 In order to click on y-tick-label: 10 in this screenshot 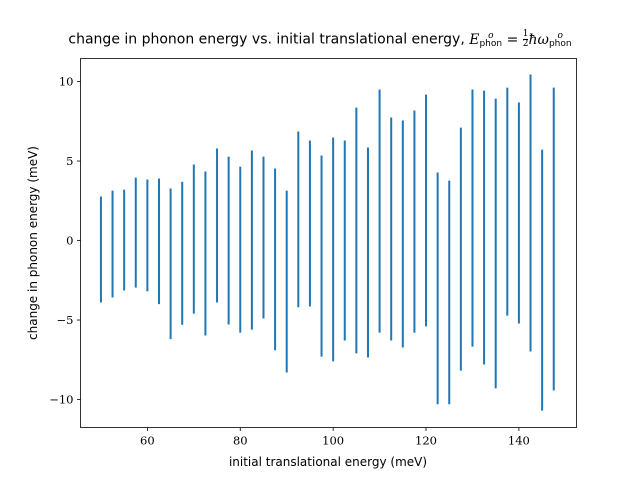, I will do `click(66, 82)`.